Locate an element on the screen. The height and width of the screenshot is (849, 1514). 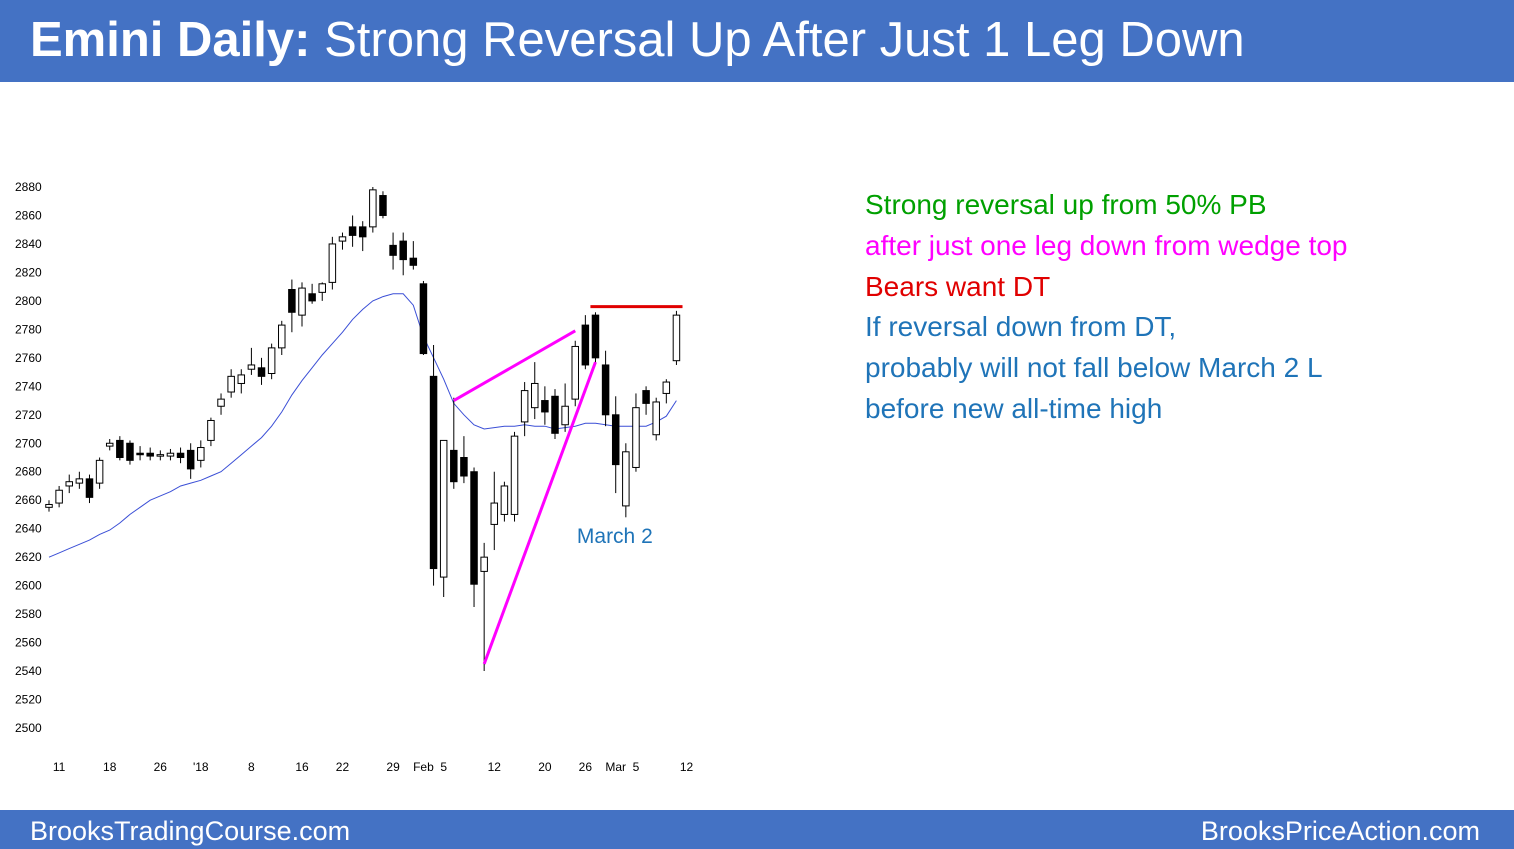
wedge-upper-line is located at coordinates (514, 365).